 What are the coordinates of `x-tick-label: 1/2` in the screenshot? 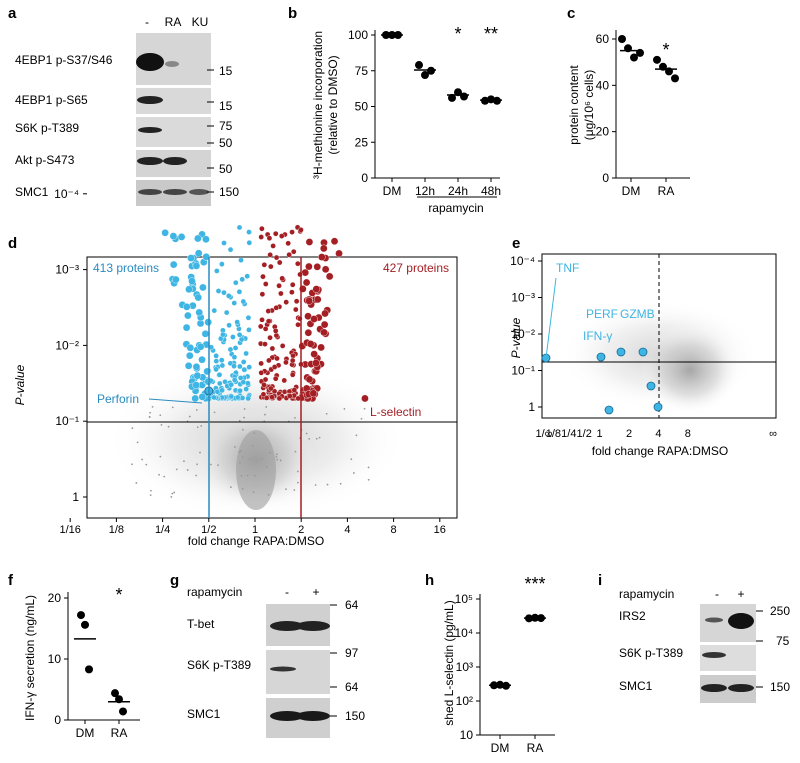 It's located at (584, 434).